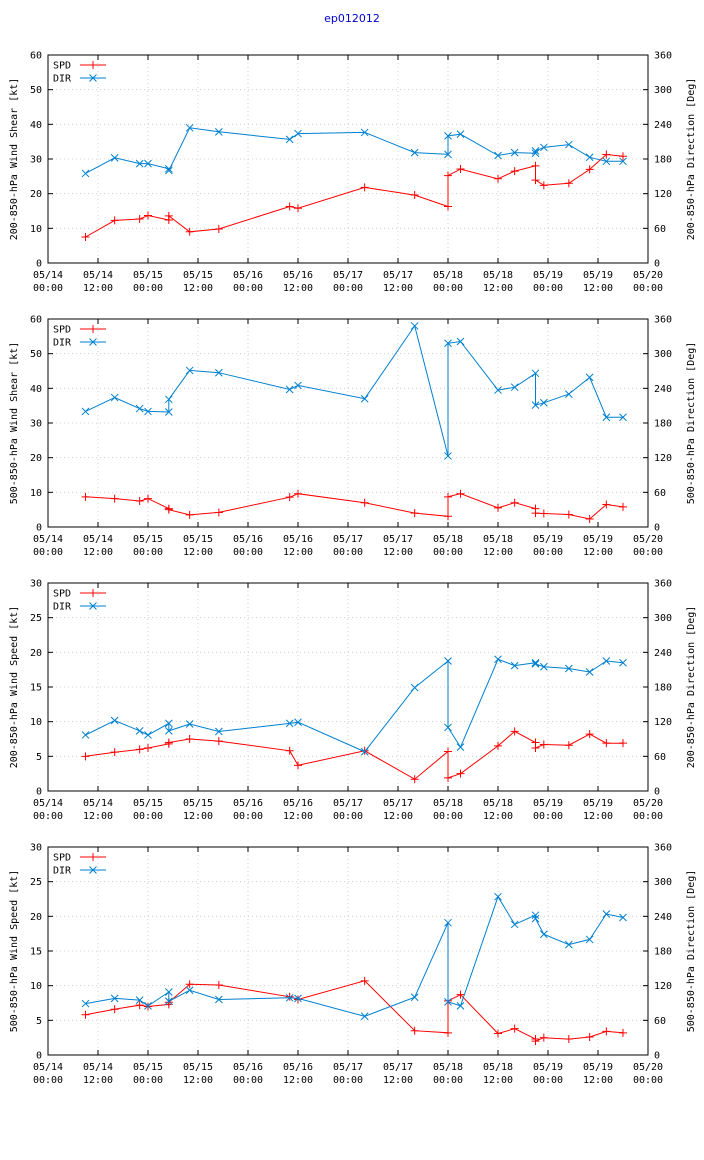 Image resolution: width=704 pixels, height=1160 pixels. Describe the element at coordinates (598, 1067) in the screenshot. I see `x-tick-label-date: 05/19` at that location.